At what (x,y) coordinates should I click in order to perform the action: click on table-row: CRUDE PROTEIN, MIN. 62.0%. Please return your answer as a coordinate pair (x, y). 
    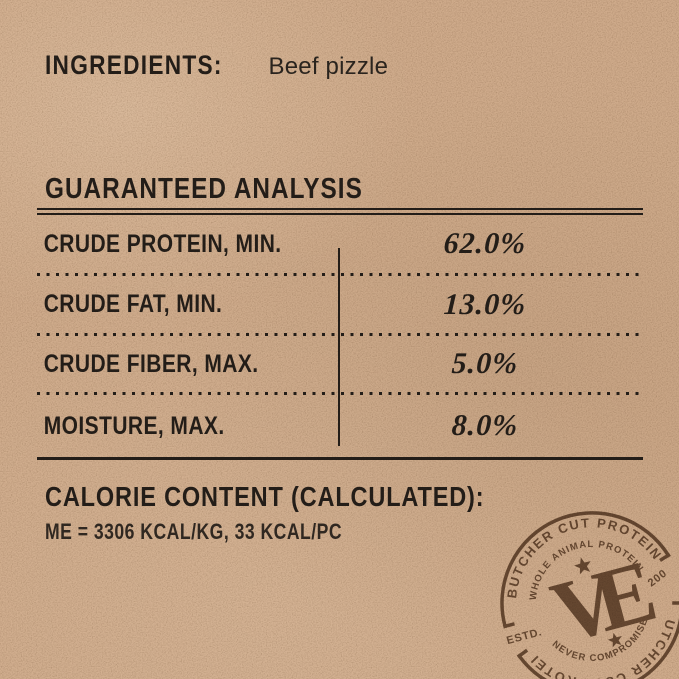
    Looking at the image, I should click on (340, 244).